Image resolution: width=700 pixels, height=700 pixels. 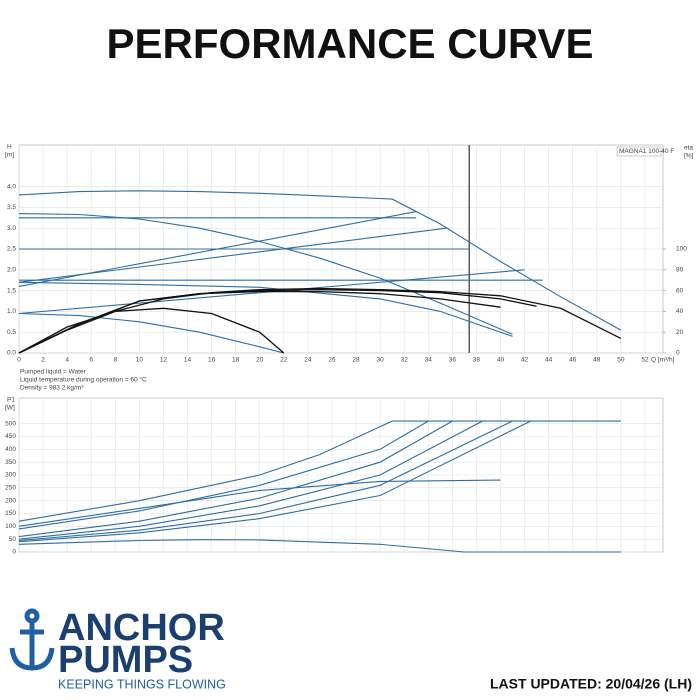 I want to click on x-tick-label: 20, so click(x=260, y=360).